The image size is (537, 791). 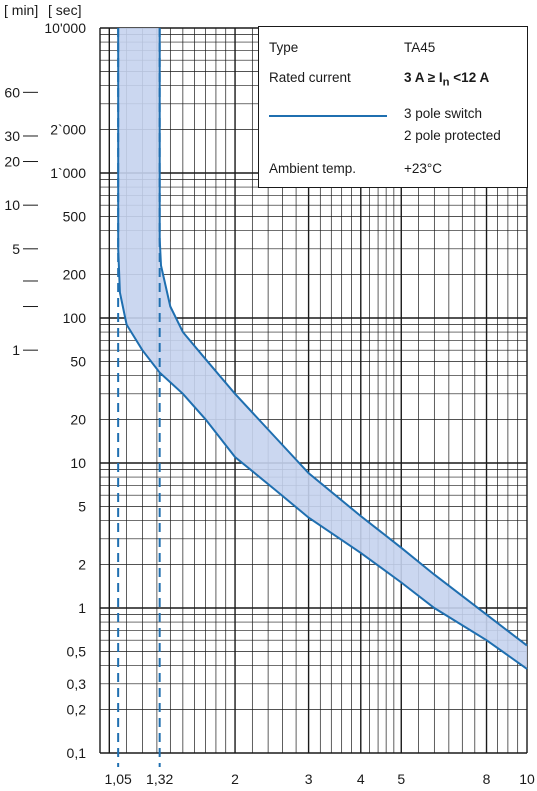 What do you see at coordinates (65, 10) in the screenshot?
I see `seconds-axis-unit: [ sec]` at bounding box center [65, 10].